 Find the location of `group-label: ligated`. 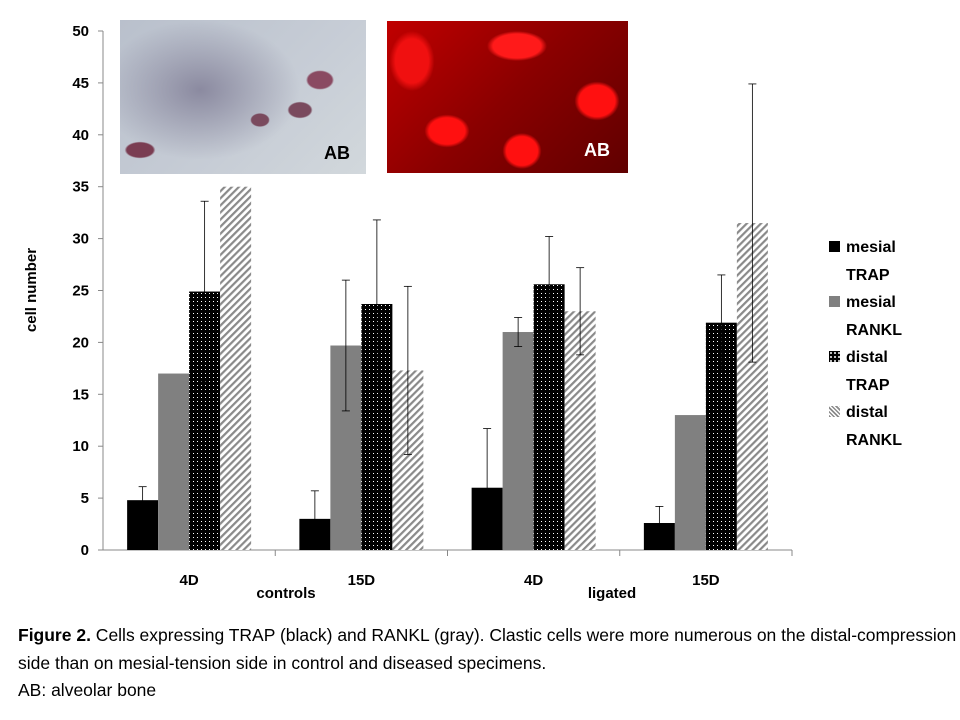

group-label: ligated is located at coordinates (612, 593).